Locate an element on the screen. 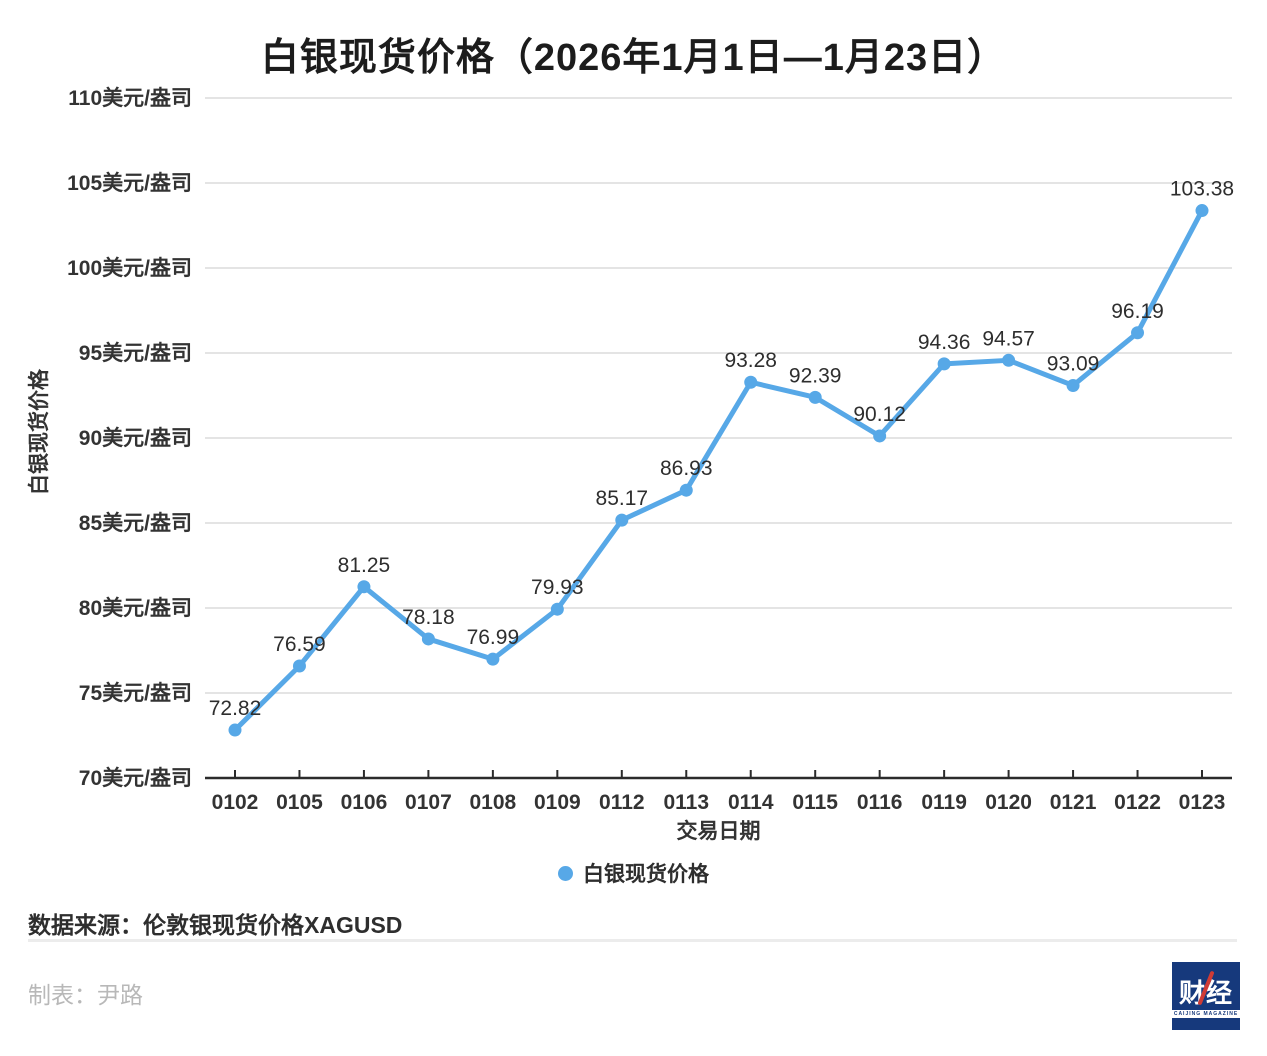 This screenshot has width=1267, height=1056. data-point-label: 94.36 is located at coordinates (944, 342).